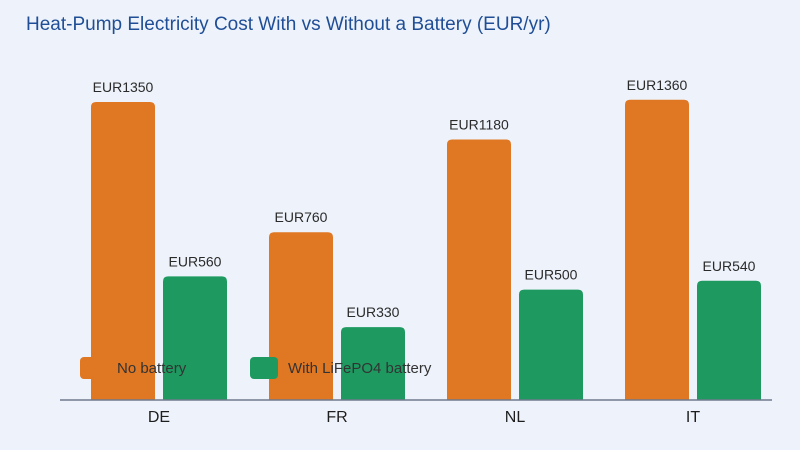 The image size is (800, 450). Describe the element at coordinates (336, 417) in the screenshot. I see `category-label-fr: FR` at that location.